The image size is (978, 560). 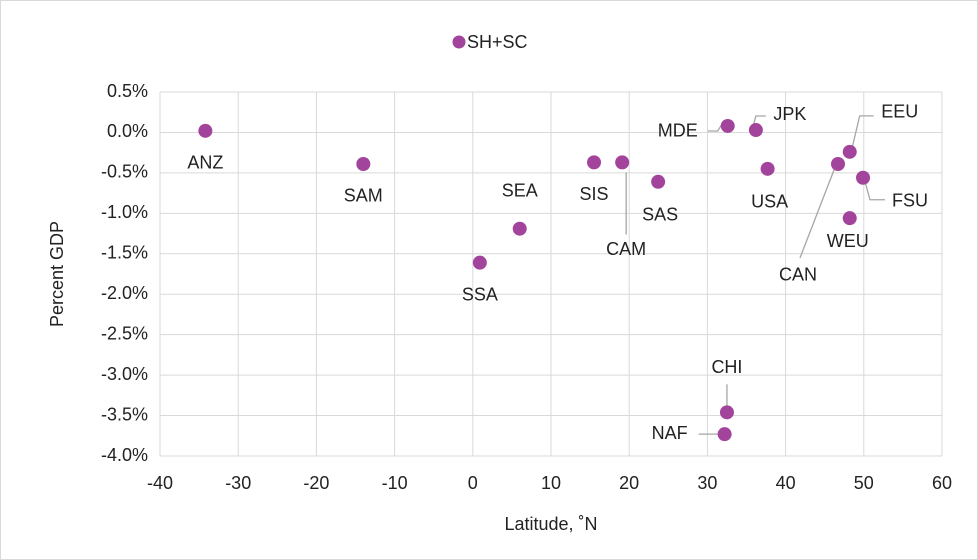 What do you see at coordinates (789, 114) in the screenshot?
I see `point-label: JPK` at bounding box center [789, 114].